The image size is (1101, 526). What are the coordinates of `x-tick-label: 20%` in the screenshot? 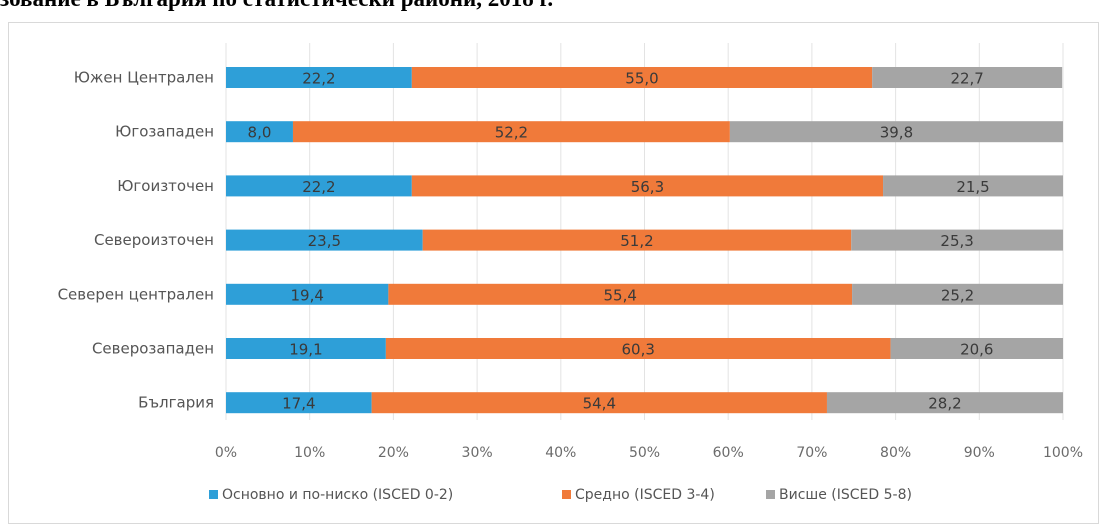 It's located at (393, 453).